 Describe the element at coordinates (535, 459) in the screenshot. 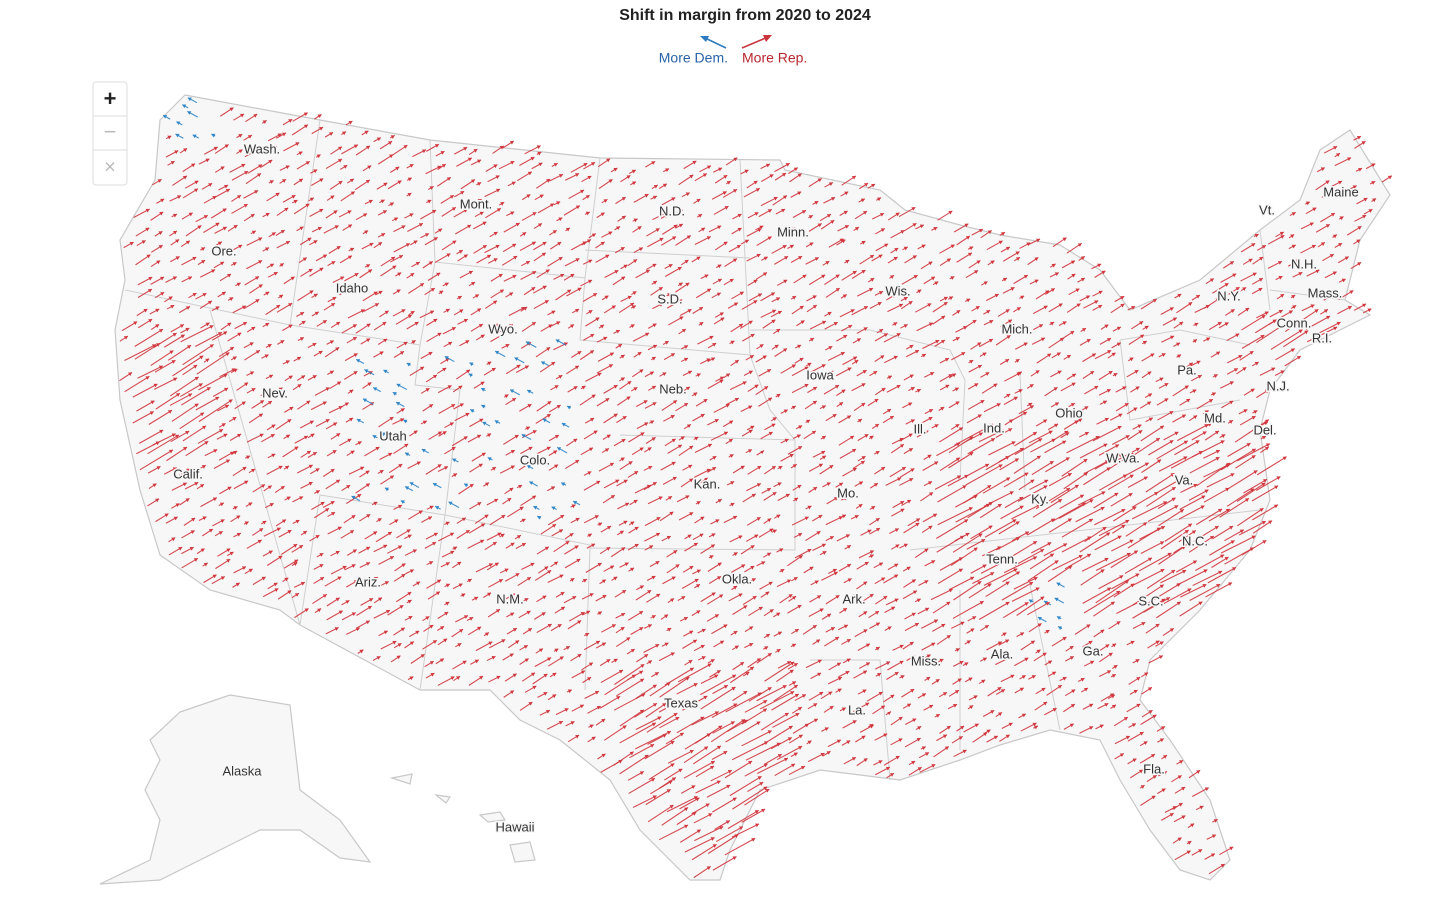

I see `state-label: Colo.` at that location.